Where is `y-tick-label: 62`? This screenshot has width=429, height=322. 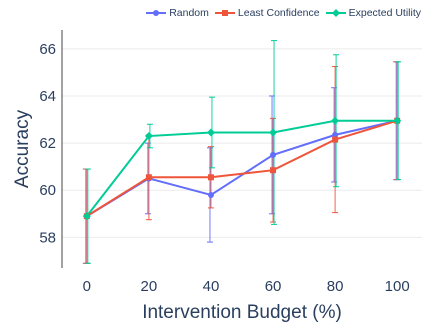 y-tick-label: 62 is located at coordinates (47, 143).